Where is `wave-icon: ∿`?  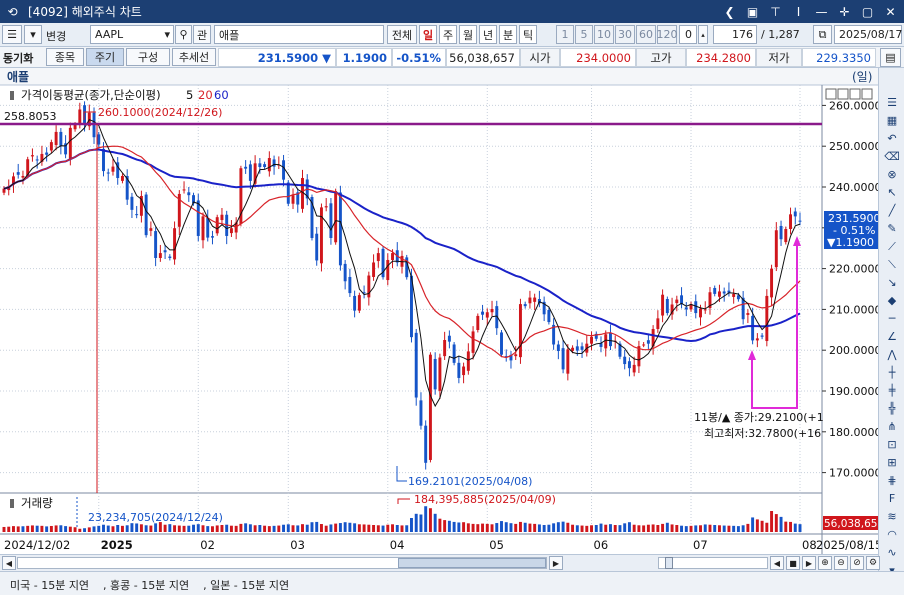
wave-icon: ∿ is located at coordinates (892, 552).